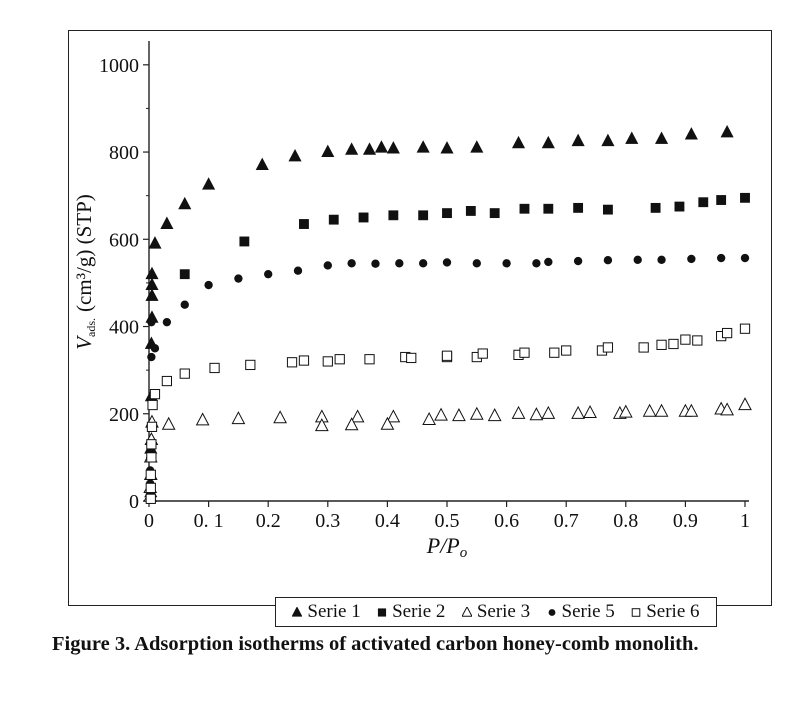  What do you see at coordinates (685, 521) in the screenshot?
I see `x-tick-label: 0.9` at bounding box center [685, 521].